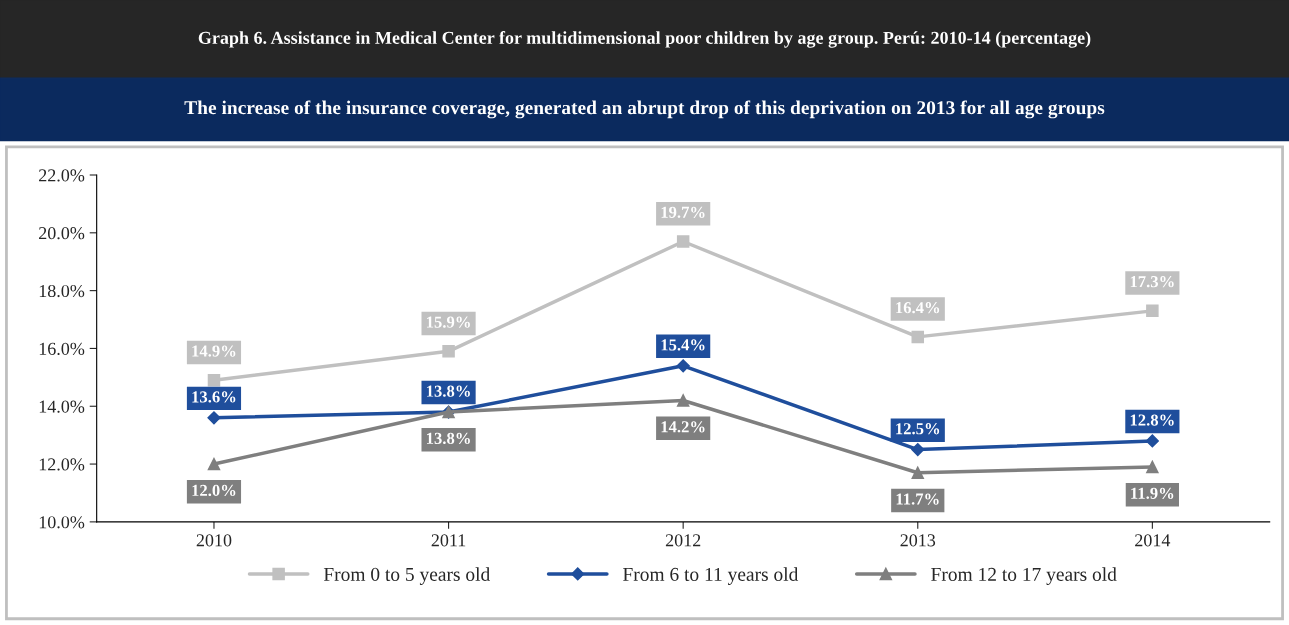  What do you see at coordinates (62, 464) in the screenshot?
I see `y-tick-label: 12.0%` at bounding box center [62, 464].